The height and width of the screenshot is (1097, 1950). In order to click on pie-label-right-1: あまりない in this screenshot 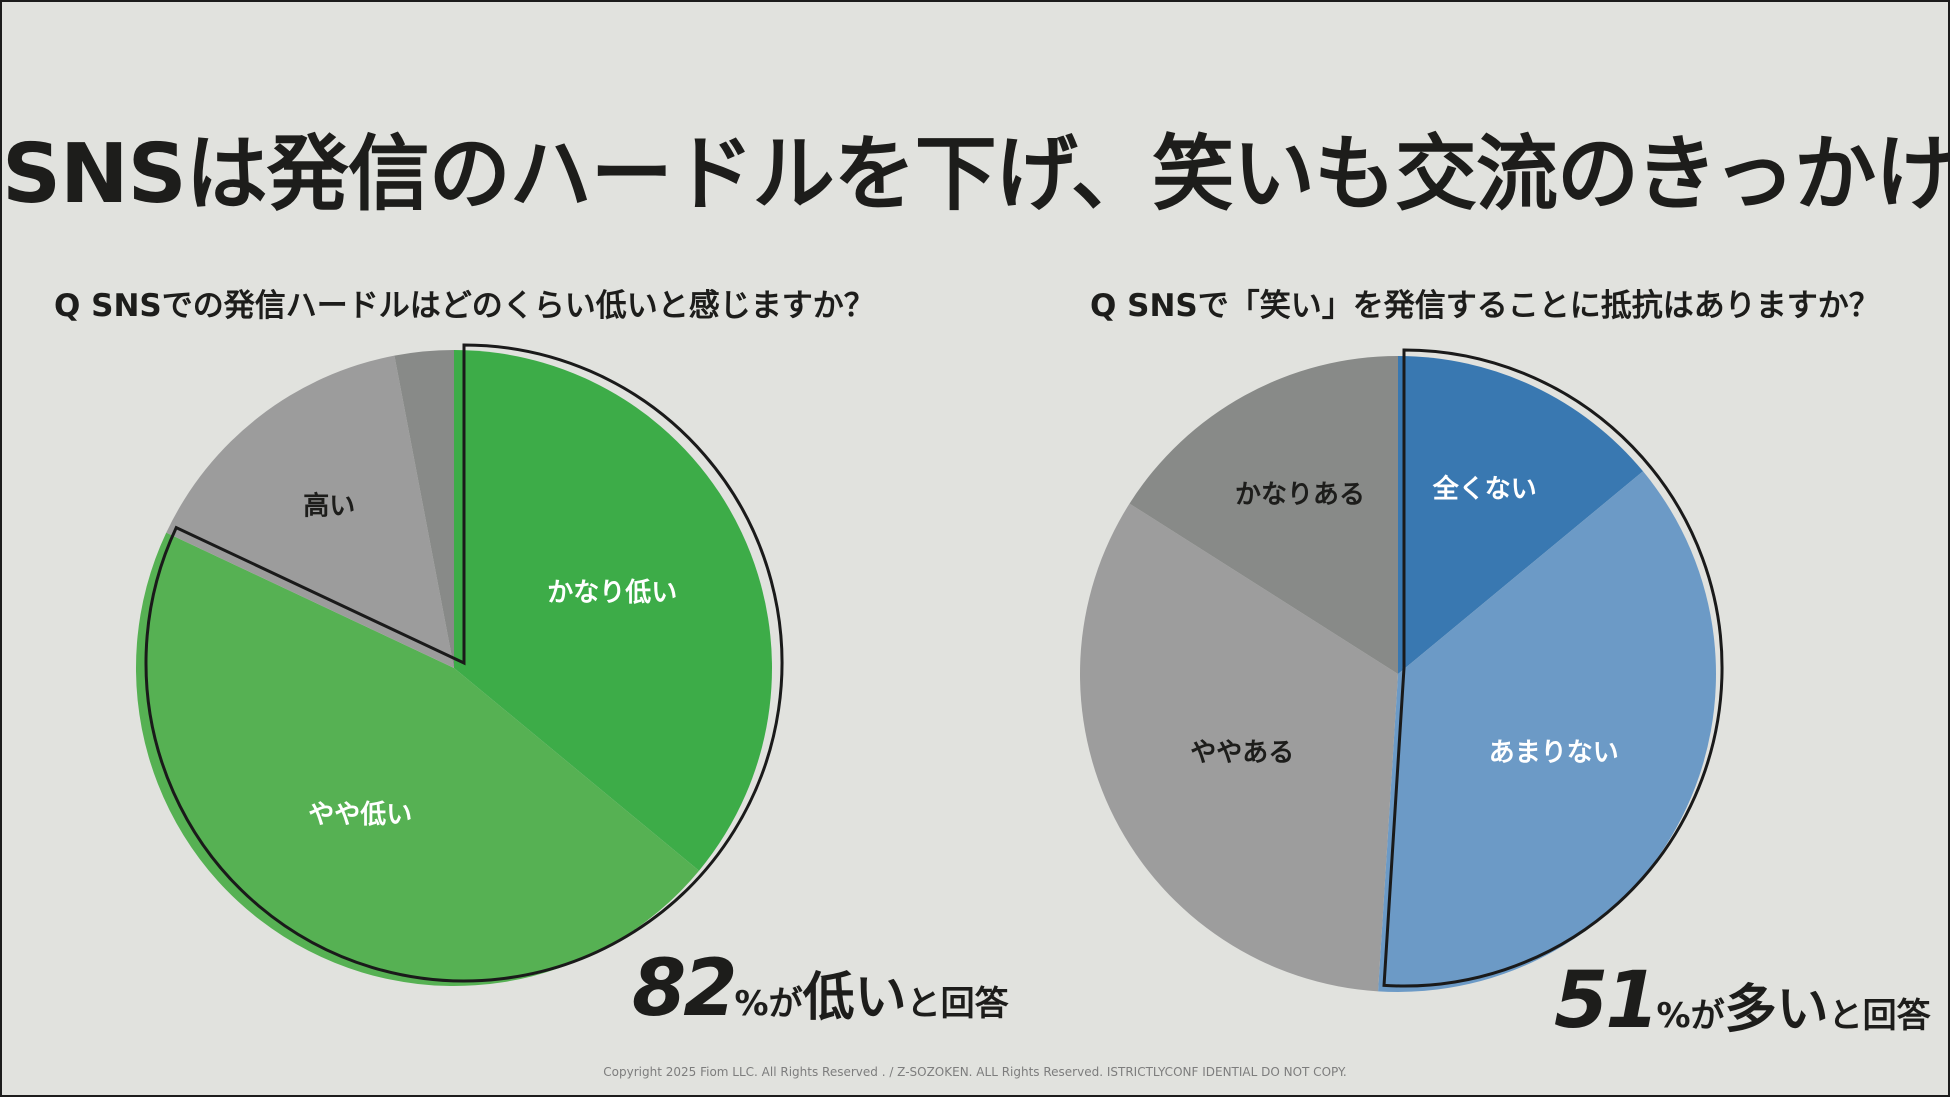, I will do `click(1554, 753)`.